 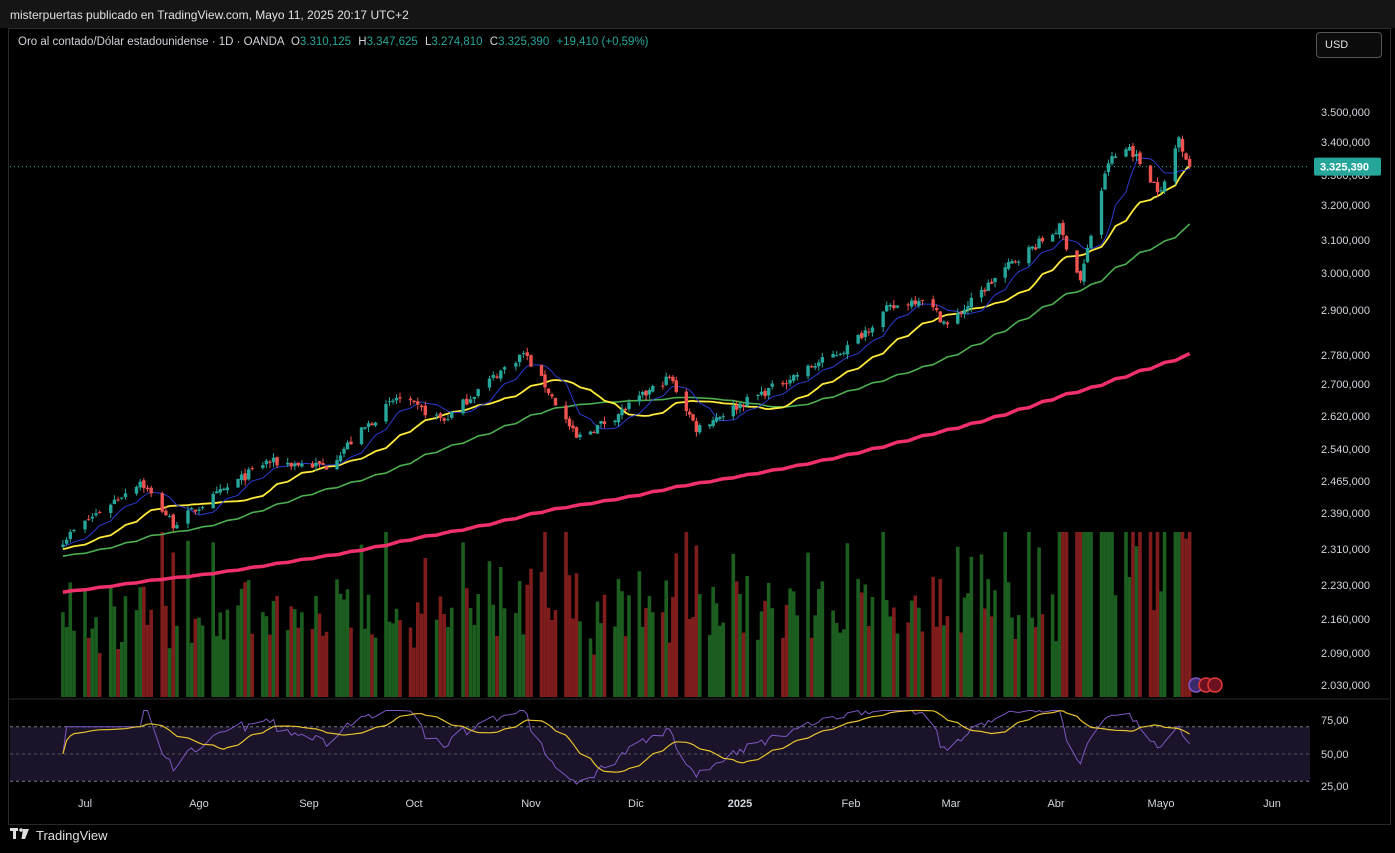 I want to click on high-value: 3.347,625, so click(x=392, y=42).